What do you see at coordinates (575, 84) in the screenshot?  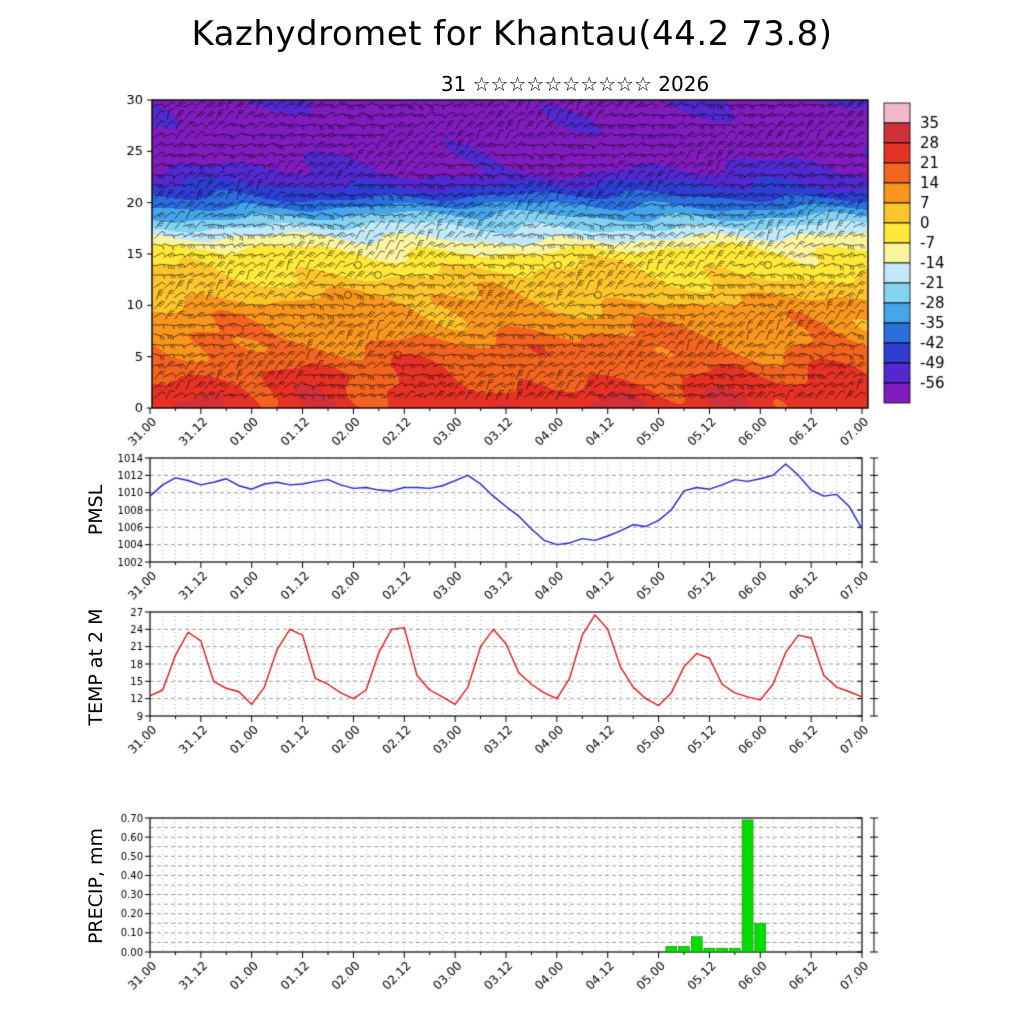 I see `date-subtitle: 31 ☆☆☆☆☆☆☆☆☆☆ 2026` at bounding box center [575, 84].